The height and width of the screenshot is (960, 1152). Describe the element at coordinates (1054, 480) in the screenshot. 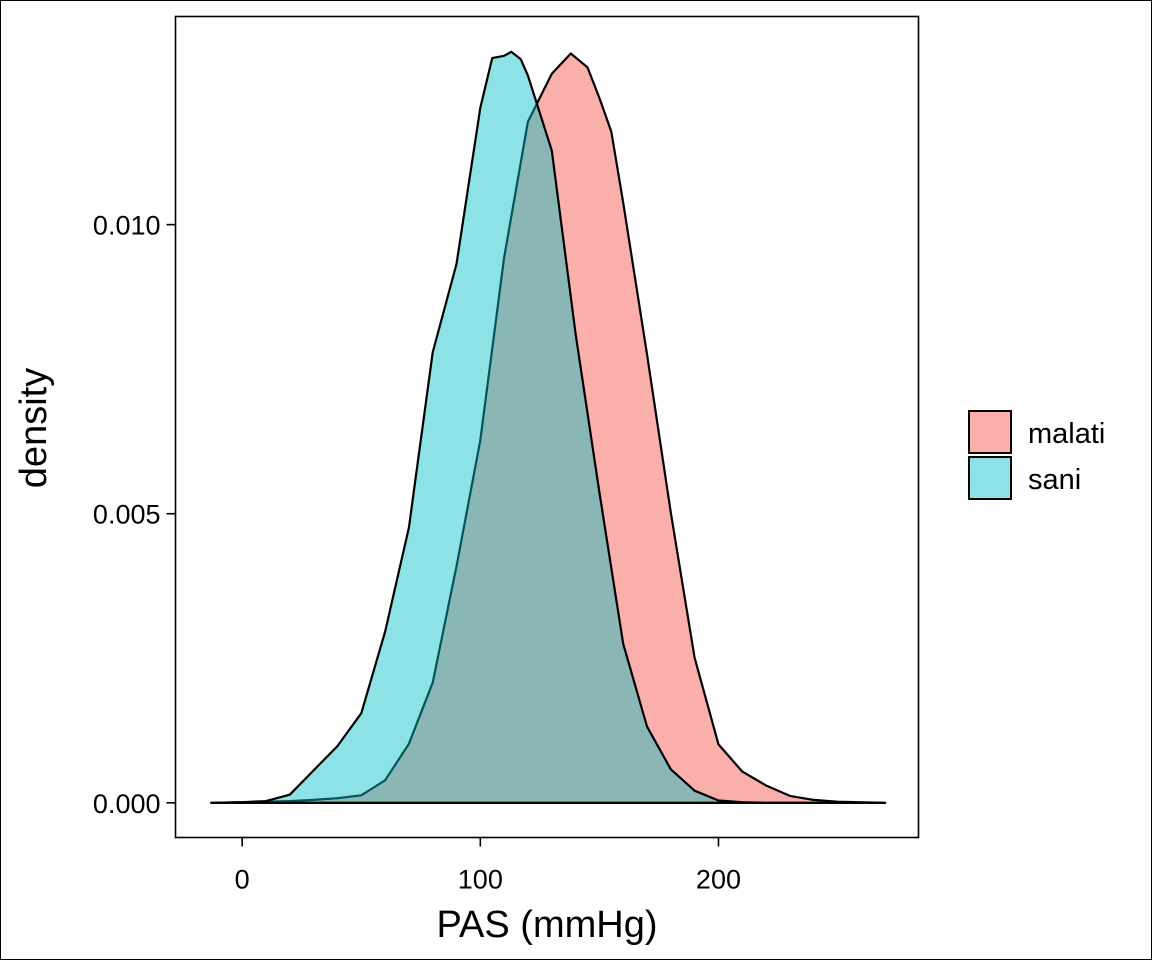

I see `legend-label-sani: sani` at that location.